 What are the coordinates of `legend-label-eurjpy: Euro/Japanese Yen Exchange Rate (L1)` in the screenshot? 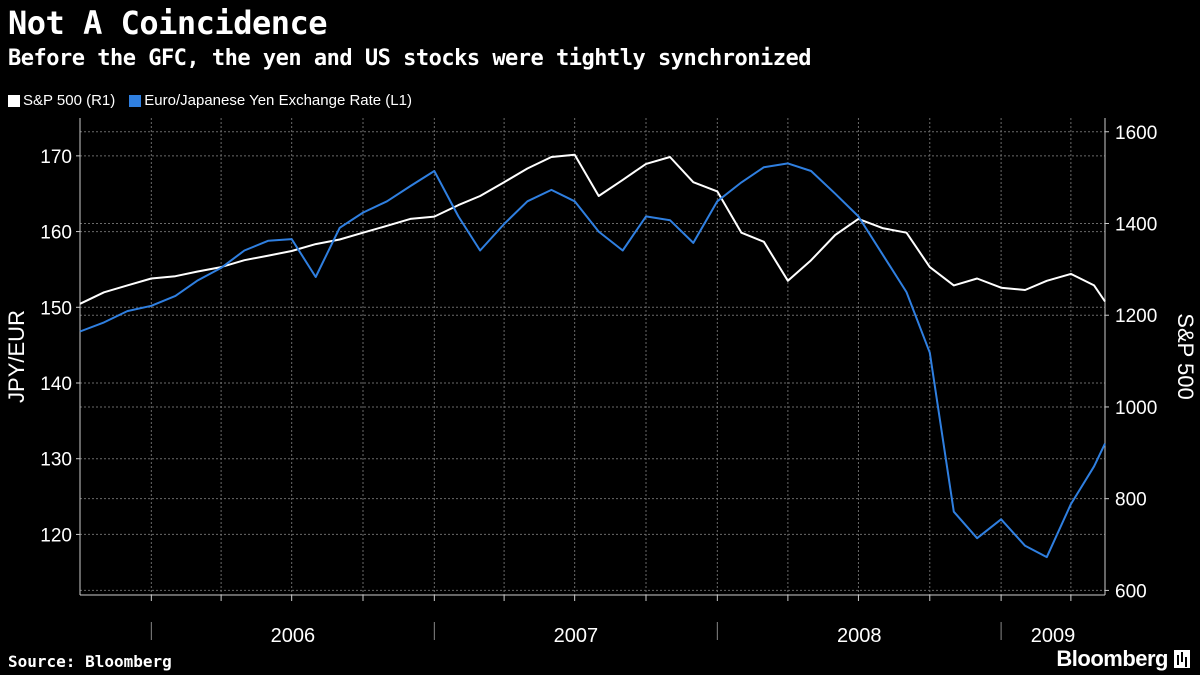 It's located at (278, 100).